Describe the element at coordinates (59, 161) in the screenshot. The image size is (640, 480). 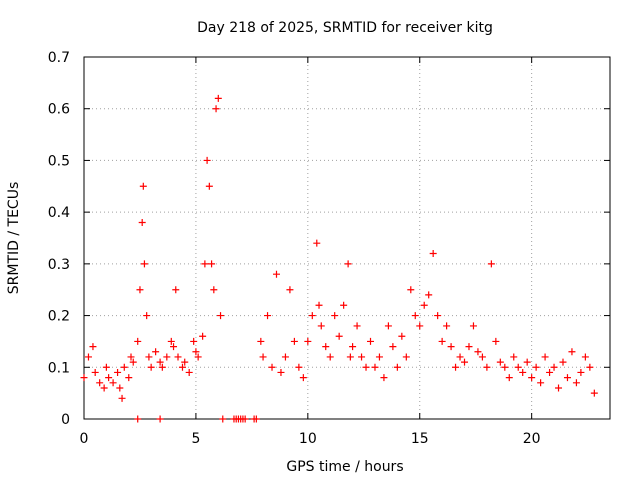
I see `y-tick-label: 0.5` at that location.